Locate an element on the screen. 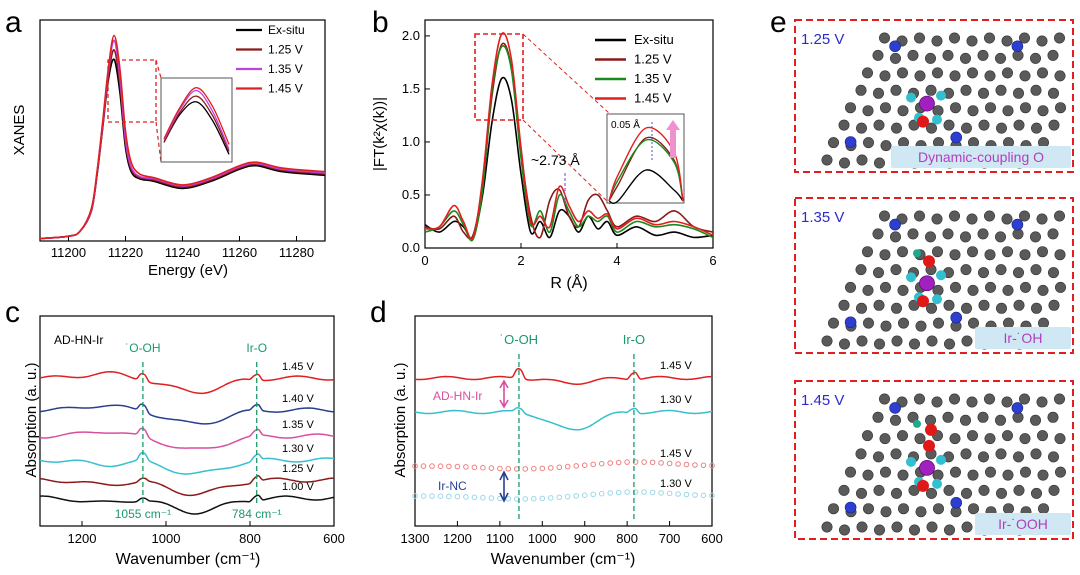 The width and height of the screenshot is (1080, 575). series-line-b-1.35-V is located at coordinates (569, 143).